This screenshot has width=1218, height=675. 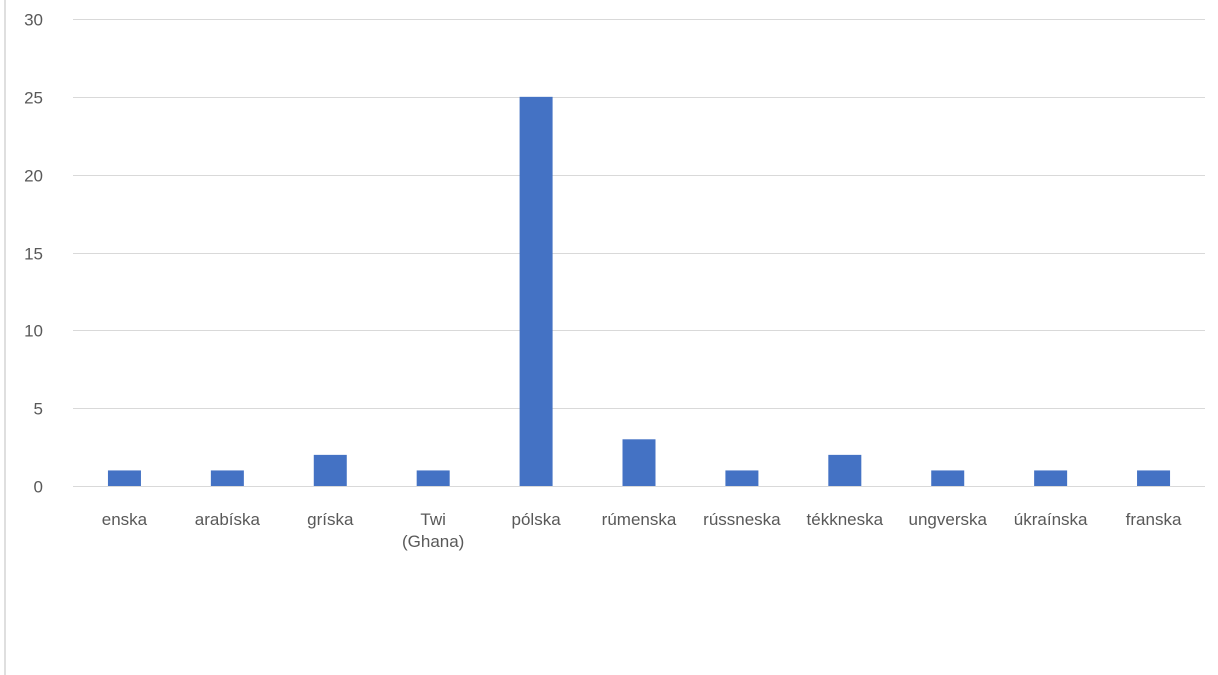 I want to click on x-tick-label: Twi (Ghana), so click(x=433, y=530).